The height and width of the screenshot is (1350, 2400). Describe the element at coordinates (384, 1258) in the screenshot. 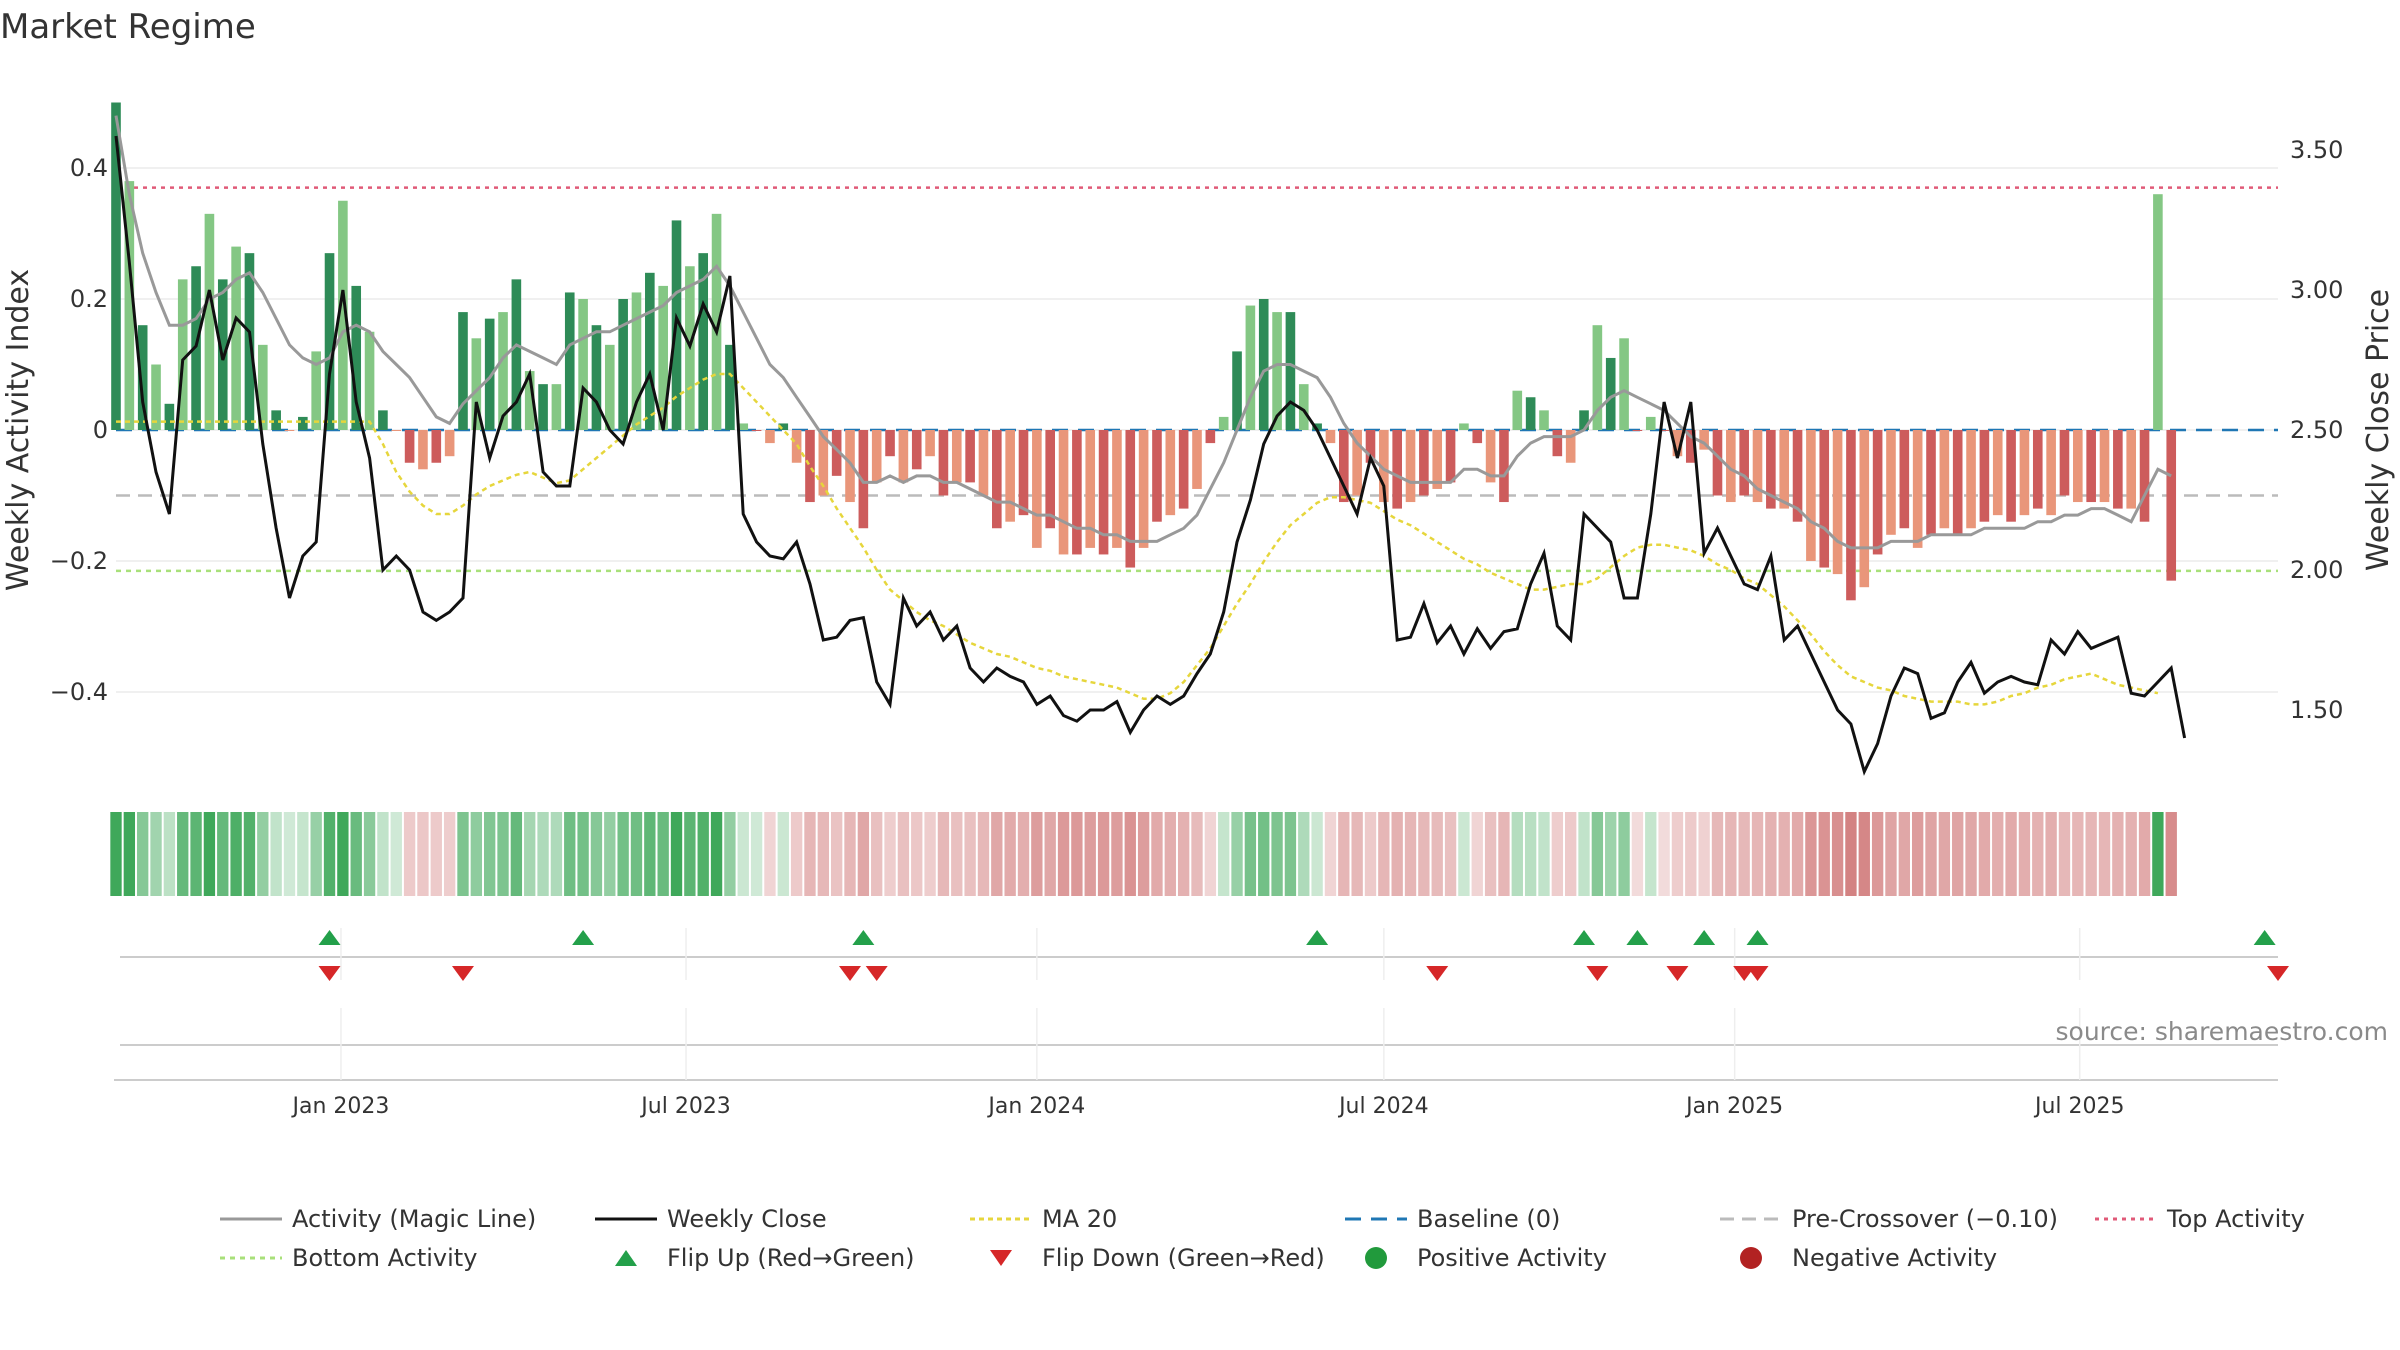

I see `legend-label-bottom_activity: Bottom Activity` at that location.